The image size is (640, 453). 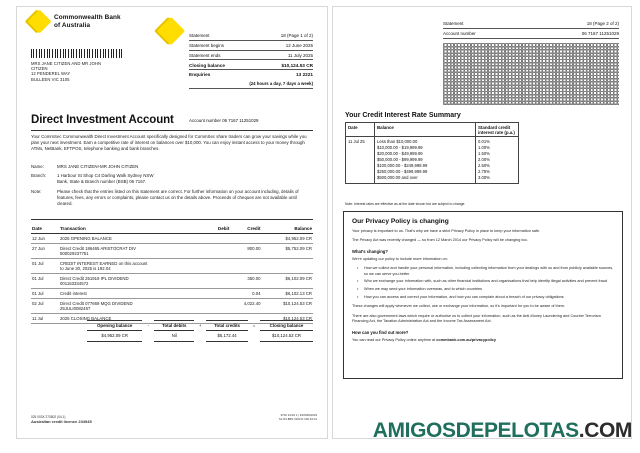 I want to click on txn-balance: $10,124.53 CR, so click(x=287, y=306).